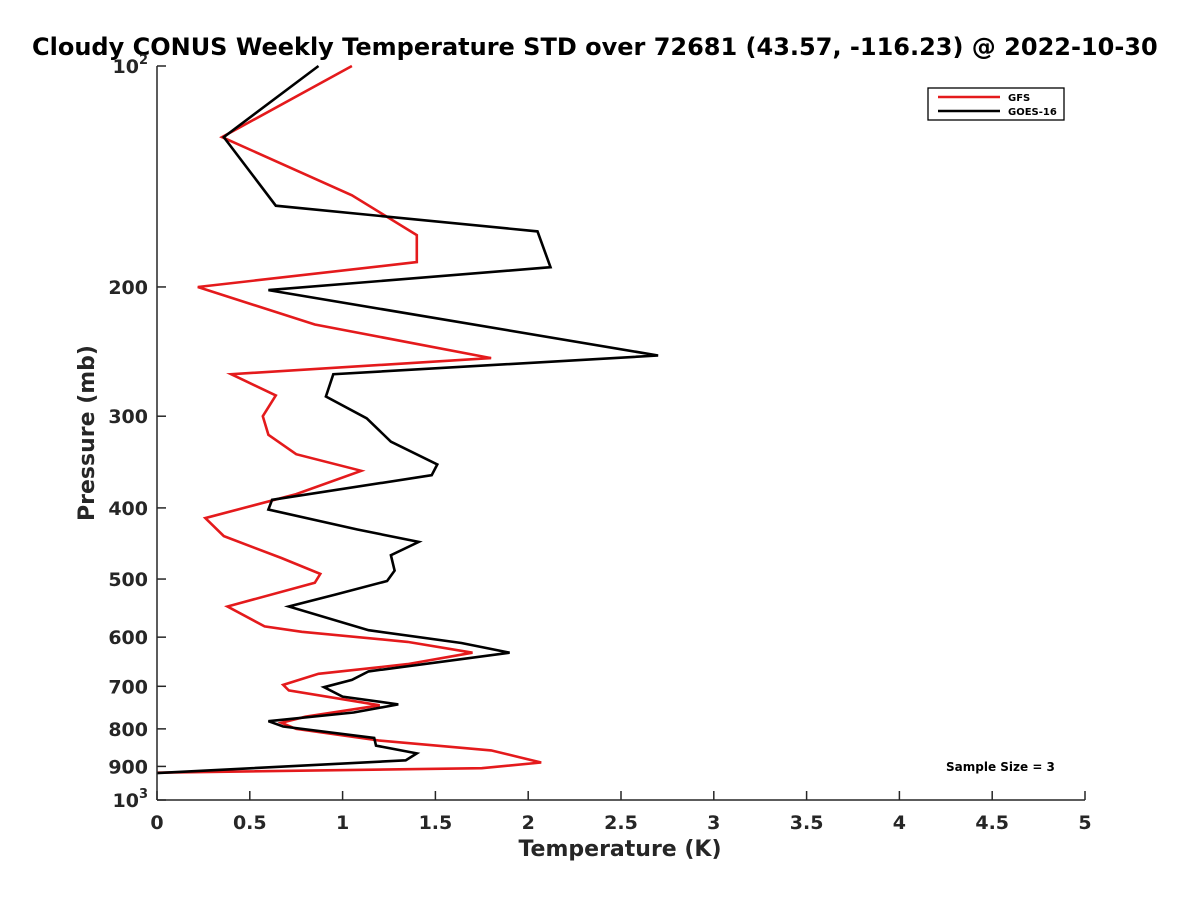  What do you see at coordinates (1084, 823) in the screenshot?
I see `x-tick-label: 5` at bounding box center [1084, 823].